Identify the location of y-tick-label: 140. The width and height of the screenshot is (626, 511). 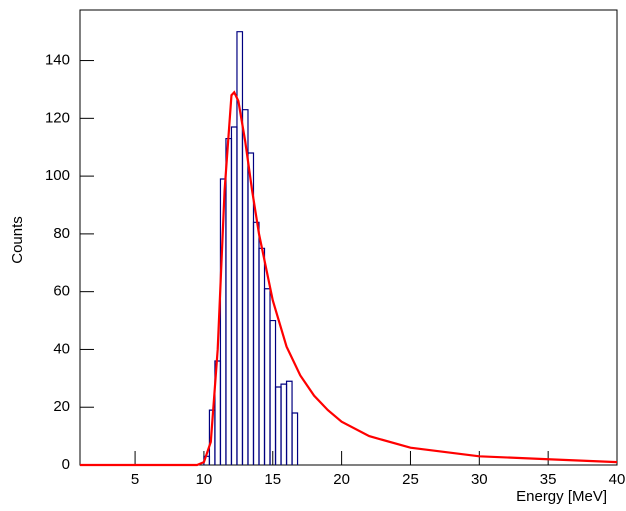
(57, 60).